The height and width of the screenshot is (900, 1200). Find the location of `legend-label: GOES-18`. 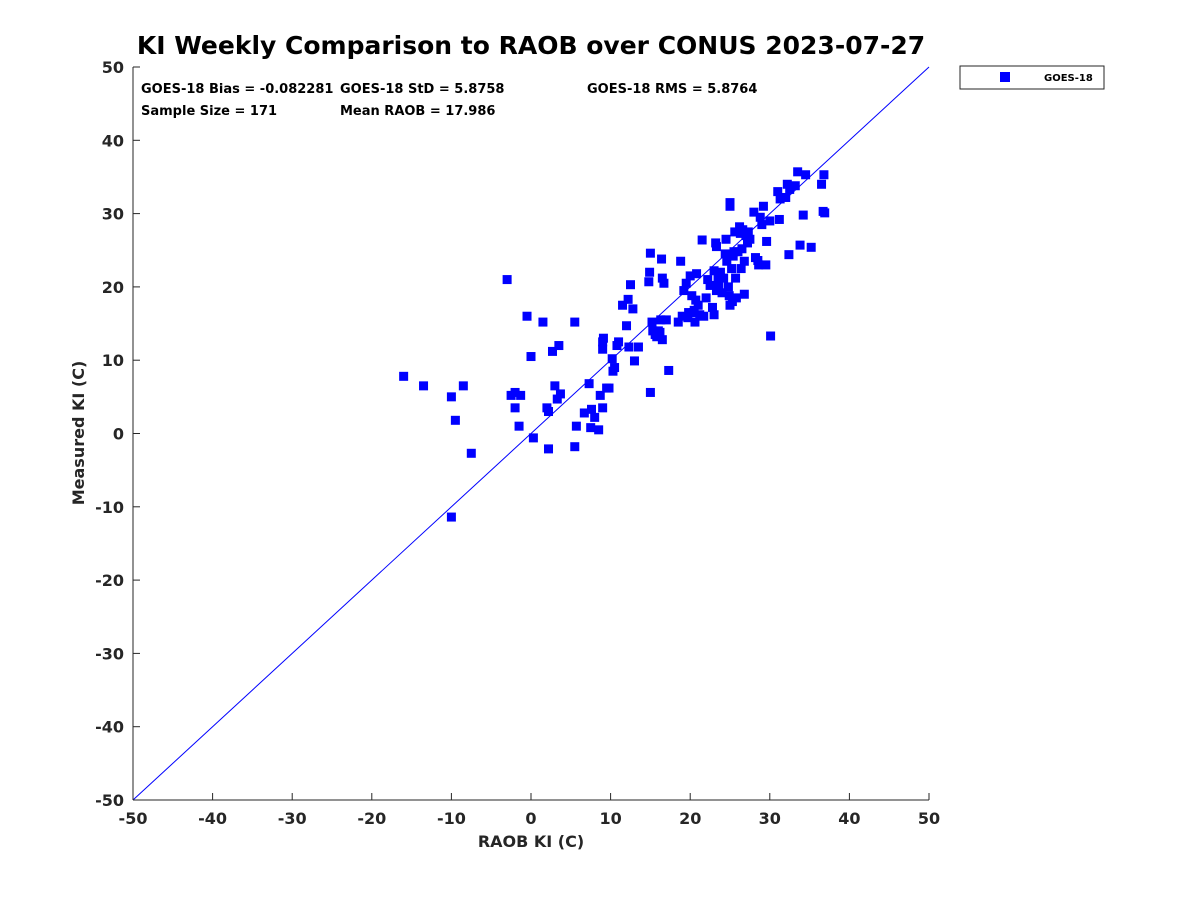

legend-label: GOES-18 is located at coordinates (1068, 78).